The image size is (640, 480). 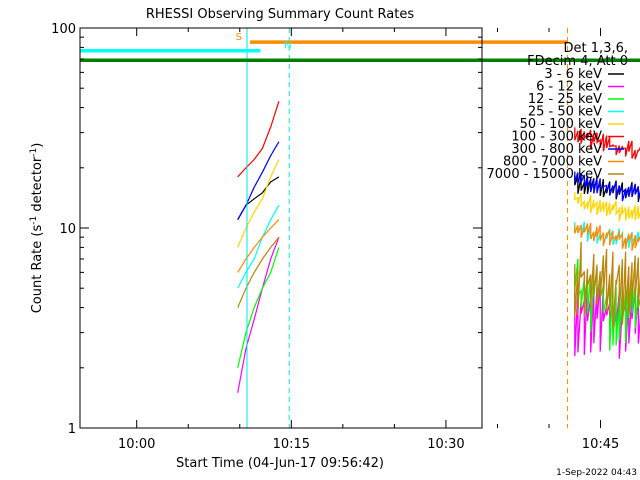 What do you see at coordinates (596, 473) in the screenshot?
I see `footer-timestamp: 1-Sep-2022 04:43` at bounding box center [596, 473].